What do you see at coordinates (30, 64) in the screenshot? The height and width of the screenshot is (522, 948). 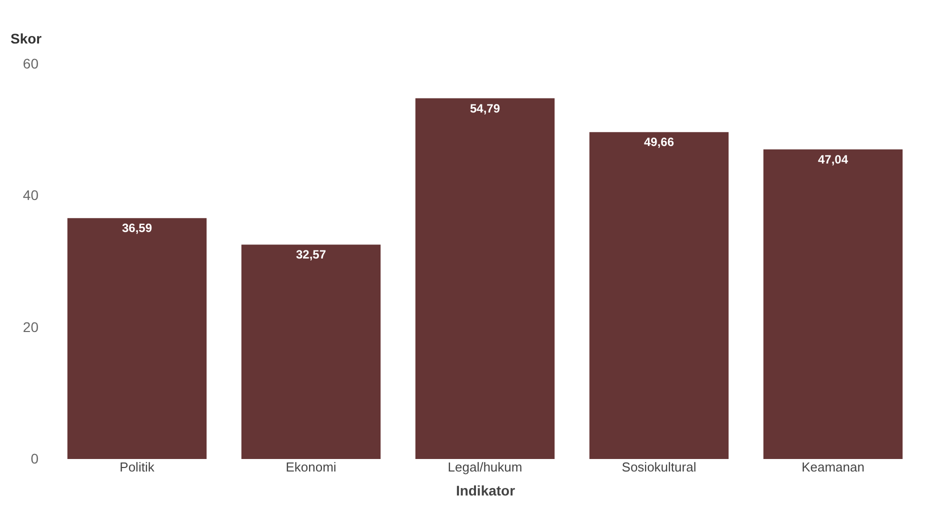 I see `y-tick-label: 60` at bounding box center [30, 64].